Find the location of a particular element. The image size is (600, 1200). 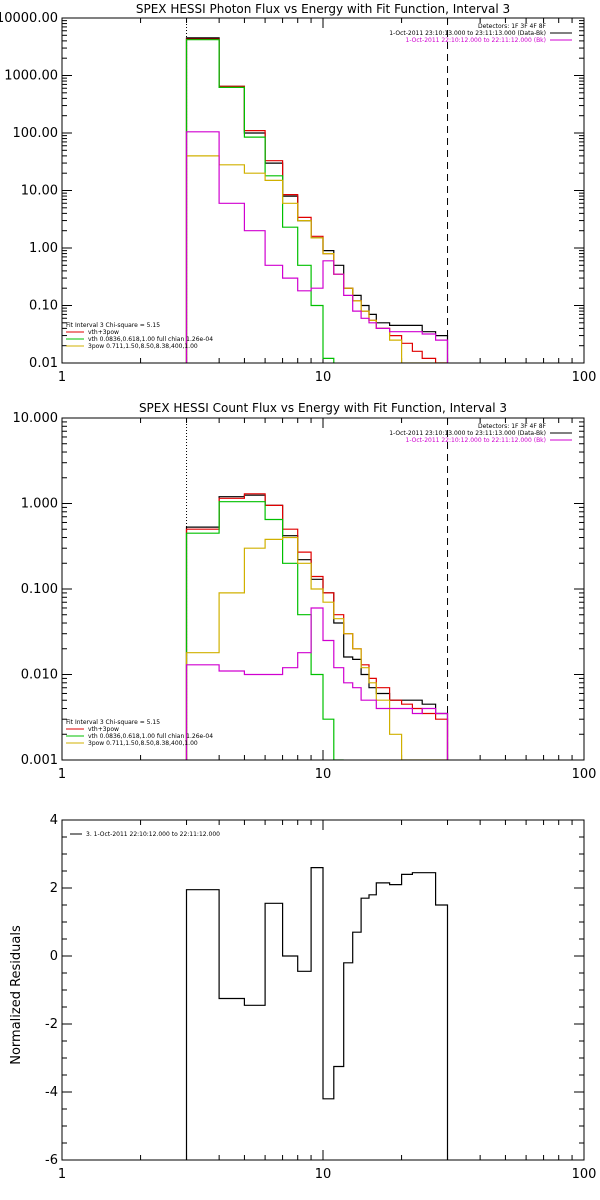

y-tick-label: 0 is located at coordinates (54, 956).